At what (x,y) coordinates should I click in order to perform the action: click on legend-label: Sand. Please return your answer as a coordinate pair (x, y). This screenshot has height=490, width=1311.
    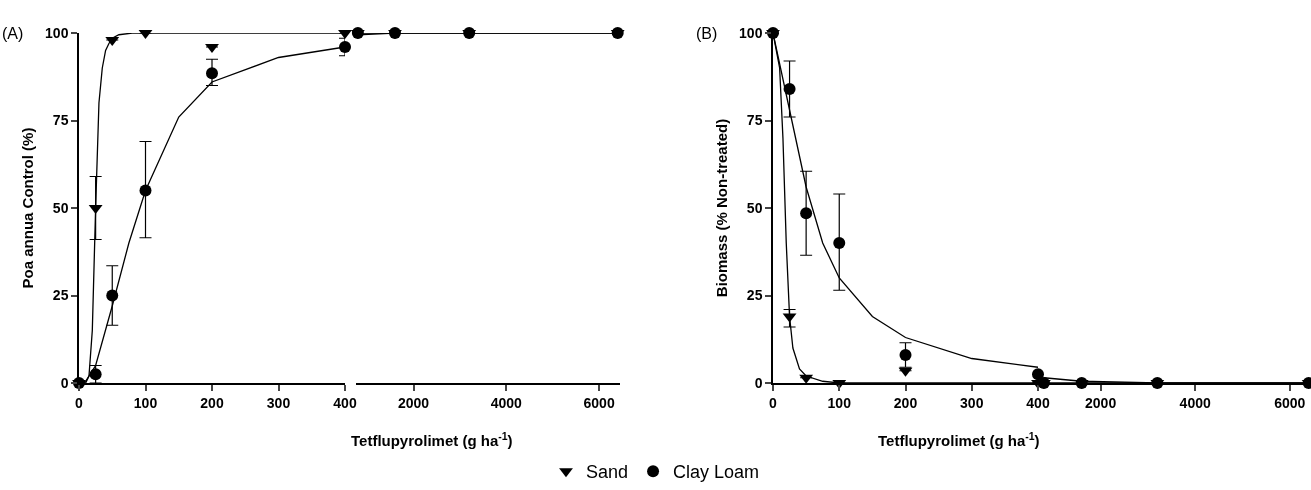
    Looking at the image, I should click on (607, 472).